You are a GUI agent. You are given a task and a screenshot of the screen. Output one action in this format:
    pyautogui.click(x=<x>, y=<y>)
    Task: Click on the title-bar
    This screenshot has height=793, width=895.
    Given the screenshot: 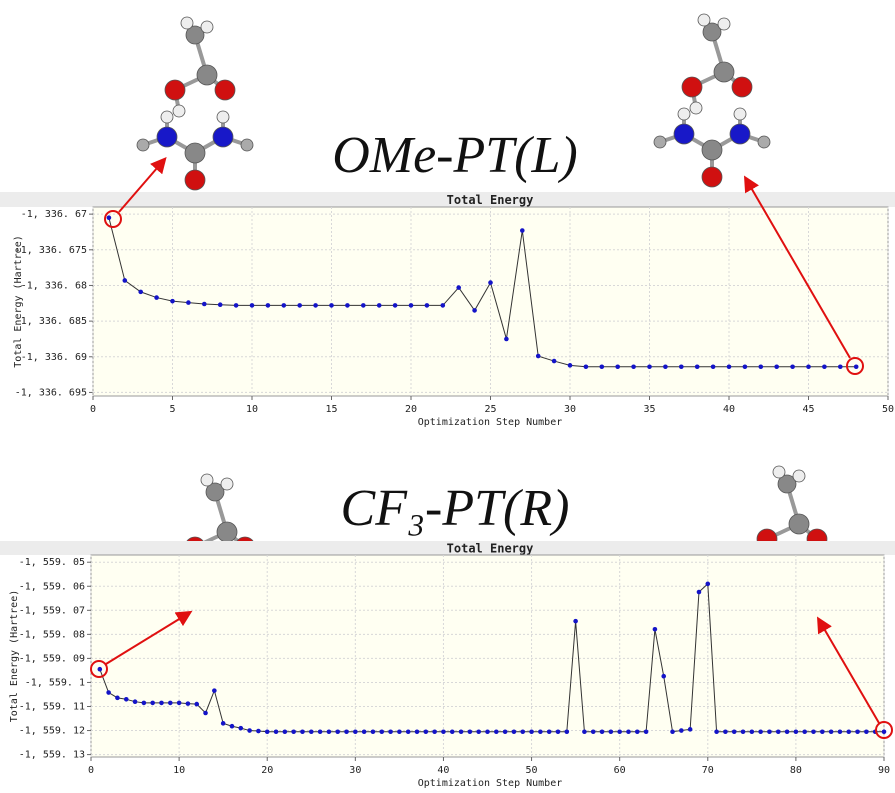 What is the action you would take?
    pyautogui.click(x=447, y=199)
    